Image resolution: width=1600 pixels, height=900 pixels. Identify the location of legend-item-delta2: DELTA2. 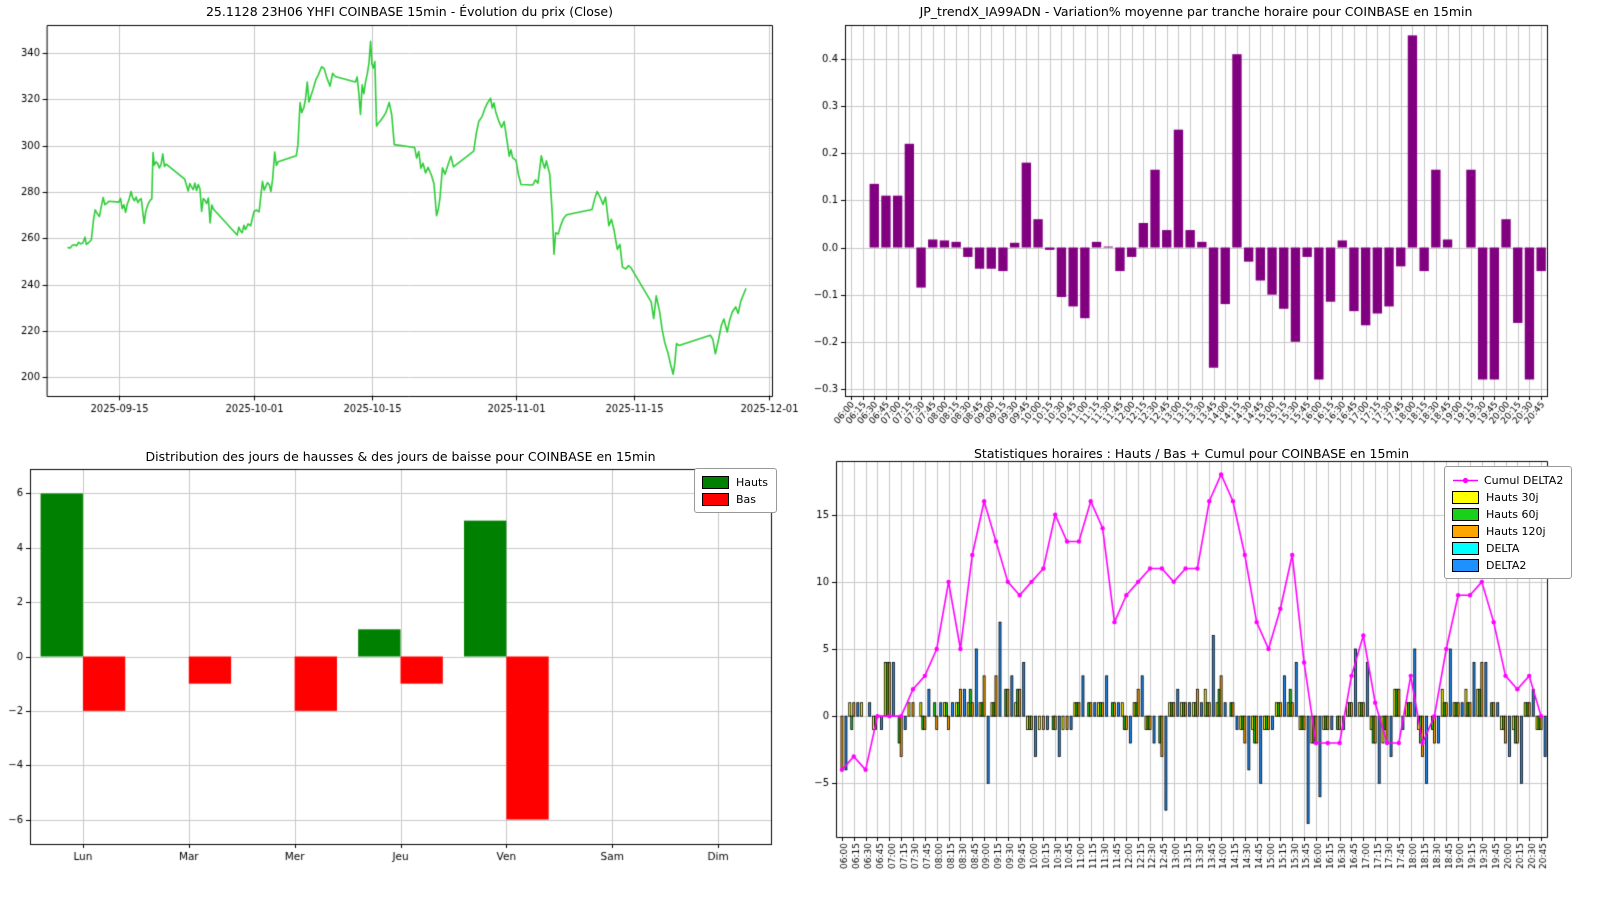
(1507, 565).